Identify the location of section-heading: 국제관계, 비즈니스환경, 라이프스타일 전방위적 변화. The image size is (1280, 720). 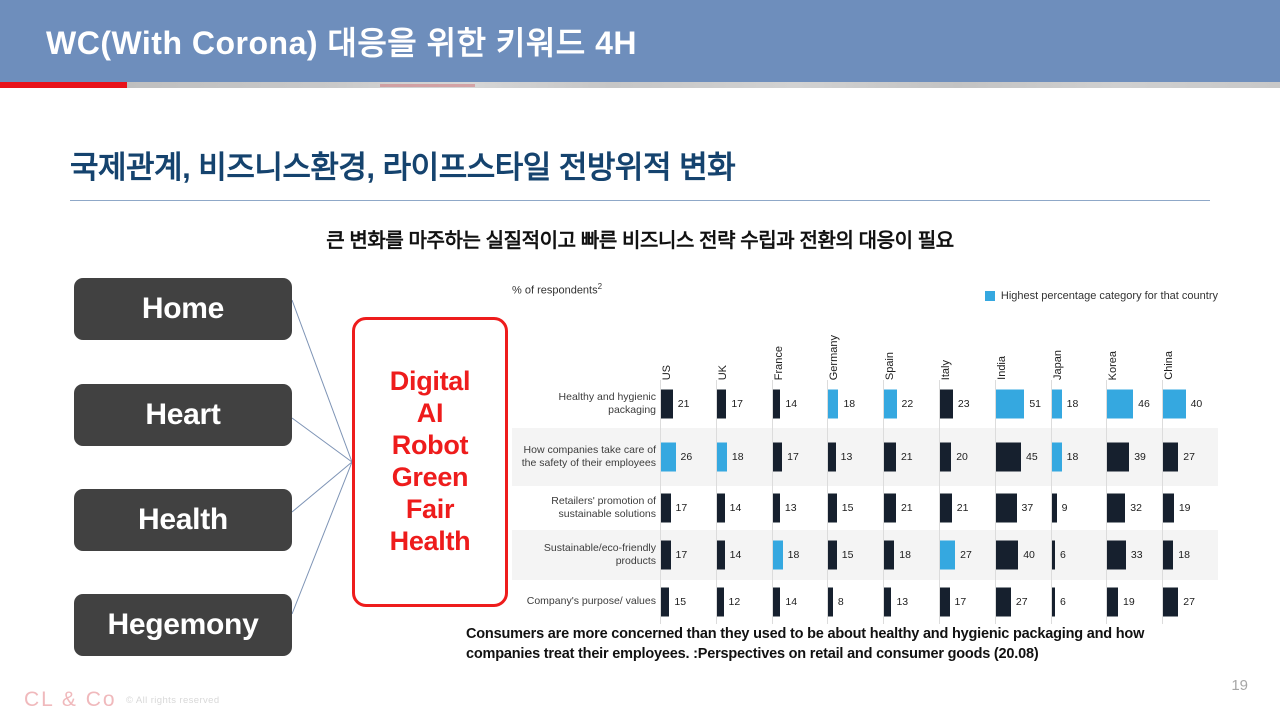
(403, 167).